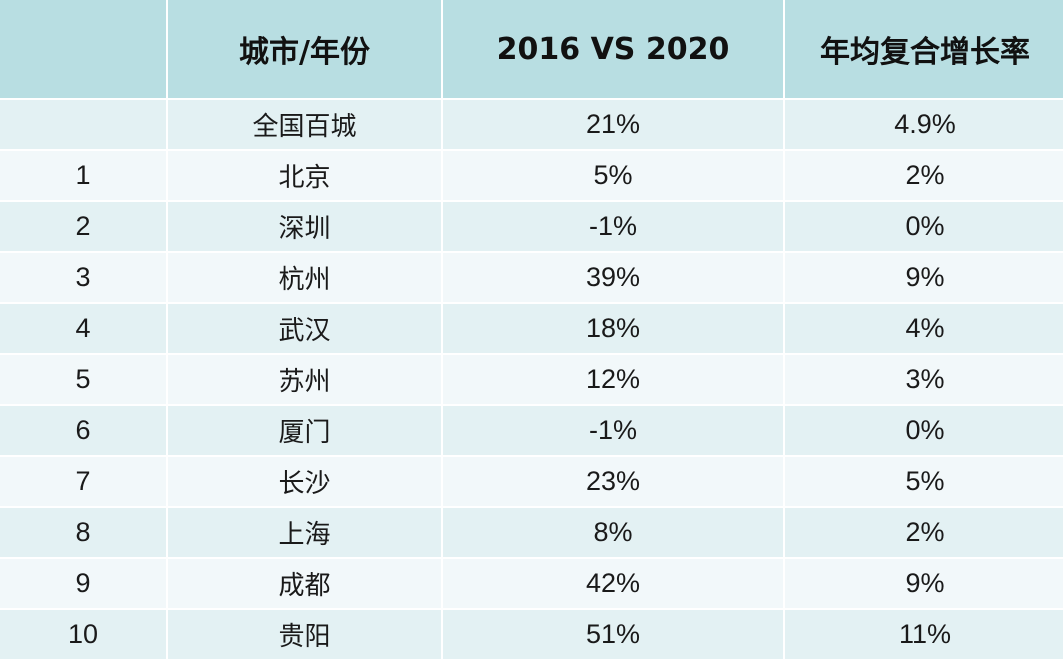  Describe the element at coordinates (83, 226) in the screenshot. I see `rank-cell: 2` at that location.